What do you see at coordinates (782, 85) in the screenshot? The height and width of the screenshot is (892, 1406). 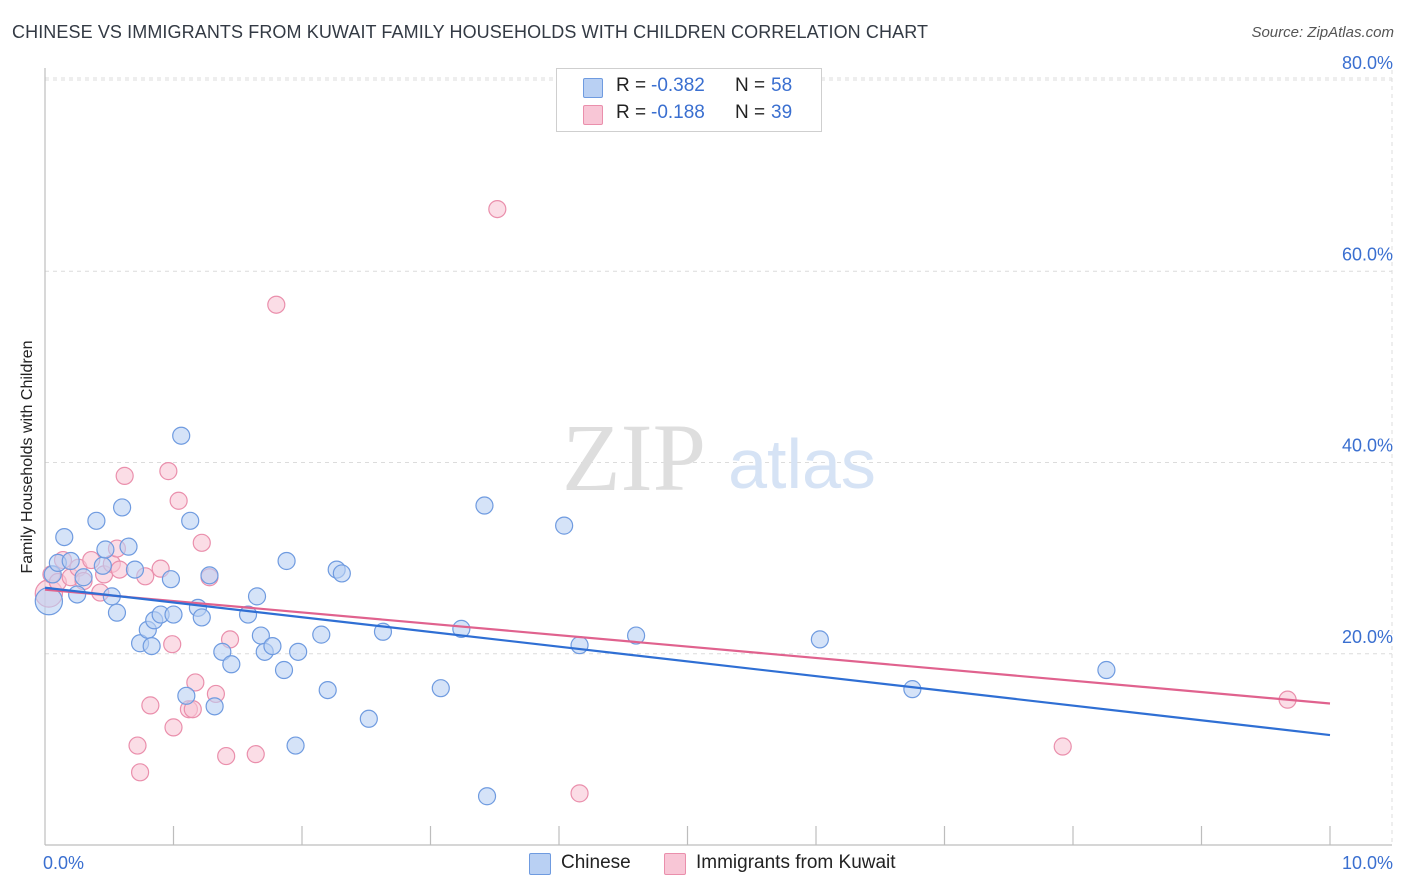 I see `chinese-n-value: 58` at bounding box center [782, 85].